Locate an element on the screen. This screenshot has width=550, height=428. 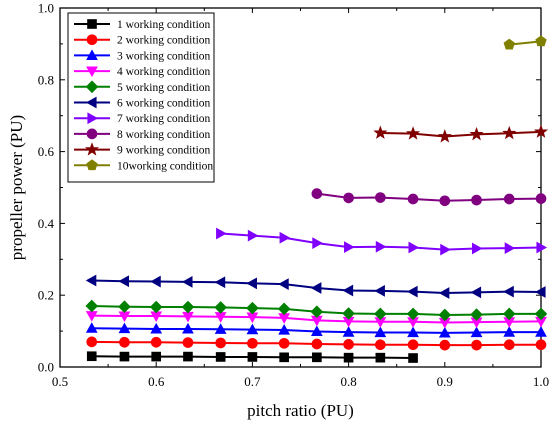
legend-label: 2 working condition is located at coordinates (164, 41).